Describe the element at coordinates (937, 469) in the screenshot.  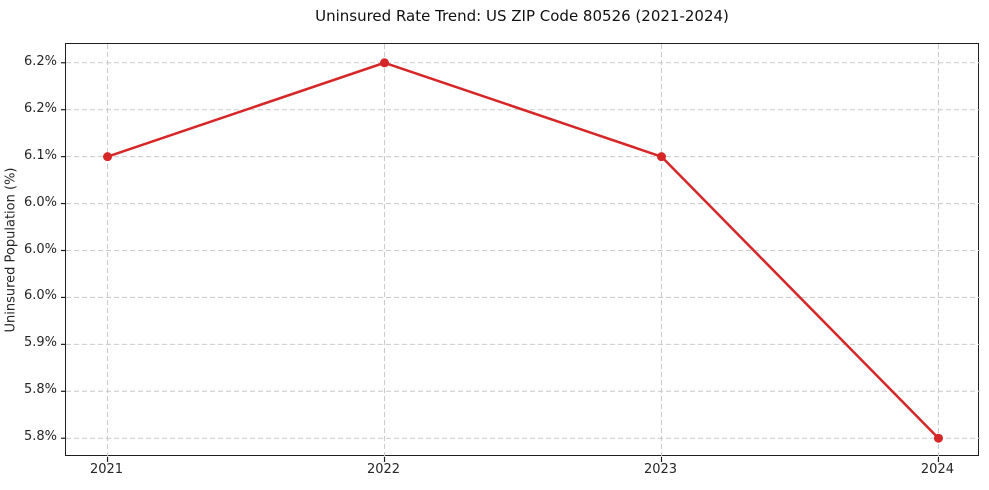
I see `x-tick-label: 2024` at that location.